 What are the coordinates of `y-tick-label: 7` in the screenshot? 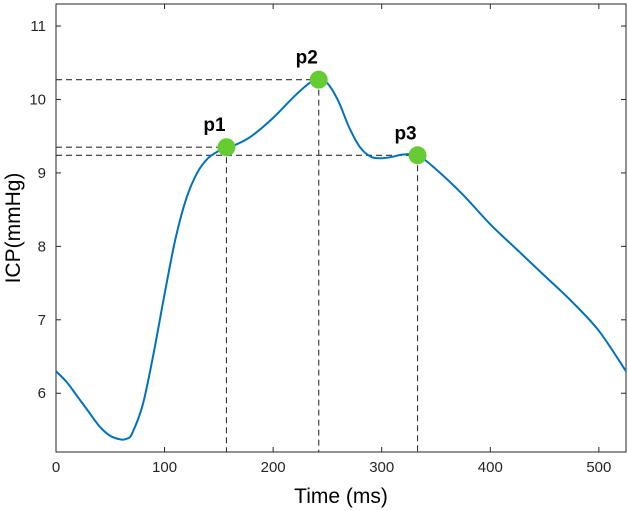 It's located at (42, 320).